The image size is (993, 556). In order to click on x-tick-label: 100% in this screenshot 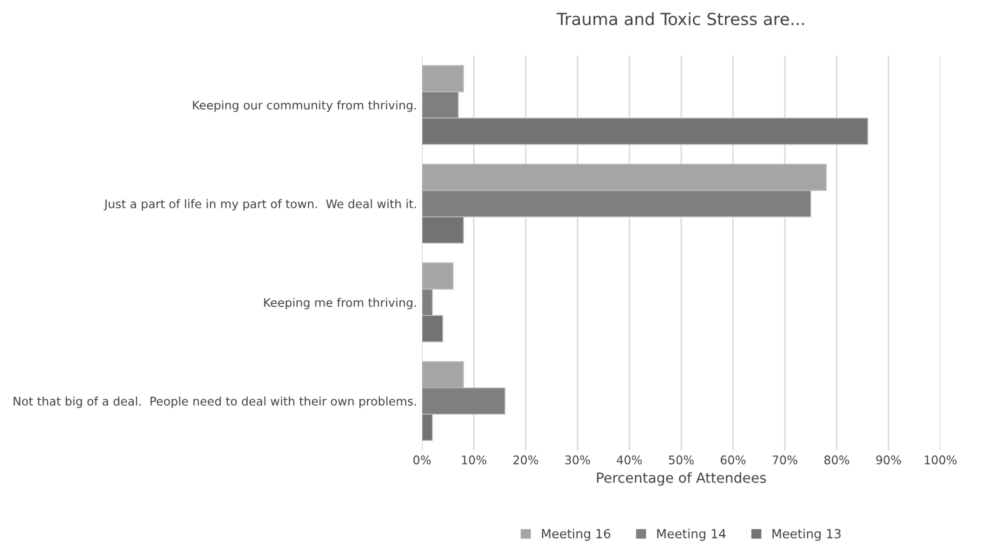, I will do `click(940, 459)`.